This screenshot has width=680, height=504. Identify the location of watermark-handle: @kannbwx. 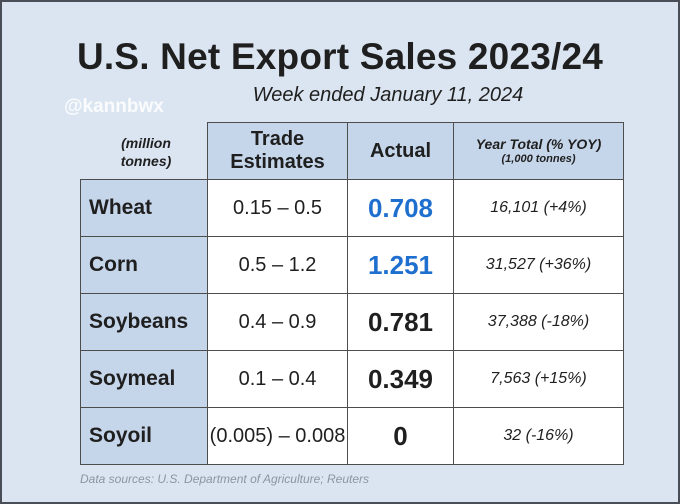
(114, 106).